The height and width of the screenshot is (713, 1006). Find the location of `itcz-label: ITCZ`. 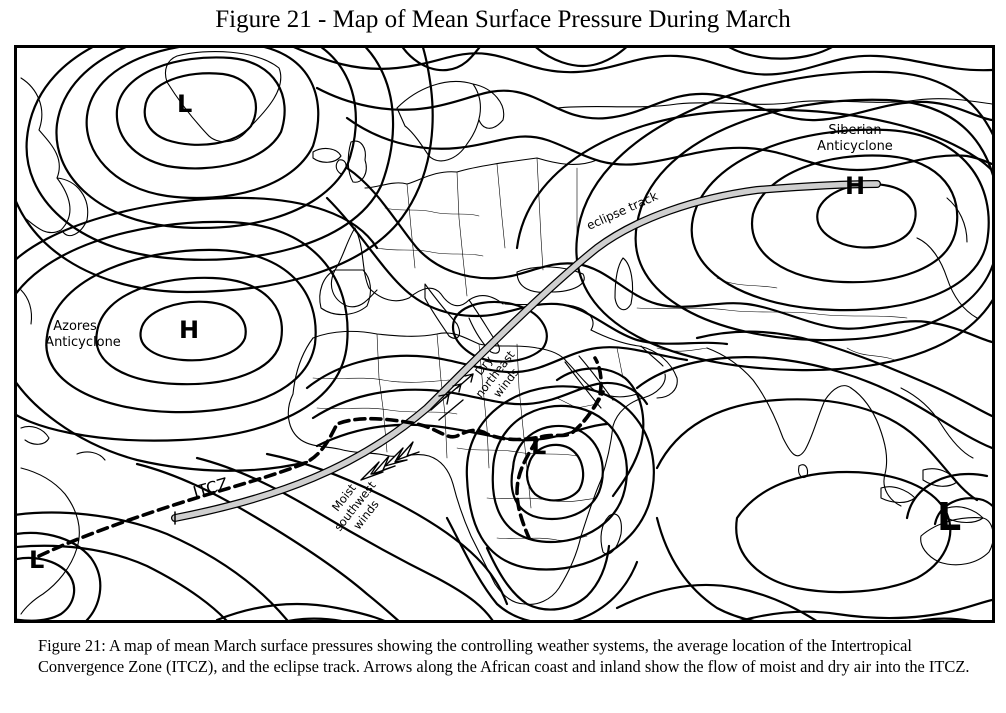

itcz-label: ITCZ is located at coordinates (211, 488).